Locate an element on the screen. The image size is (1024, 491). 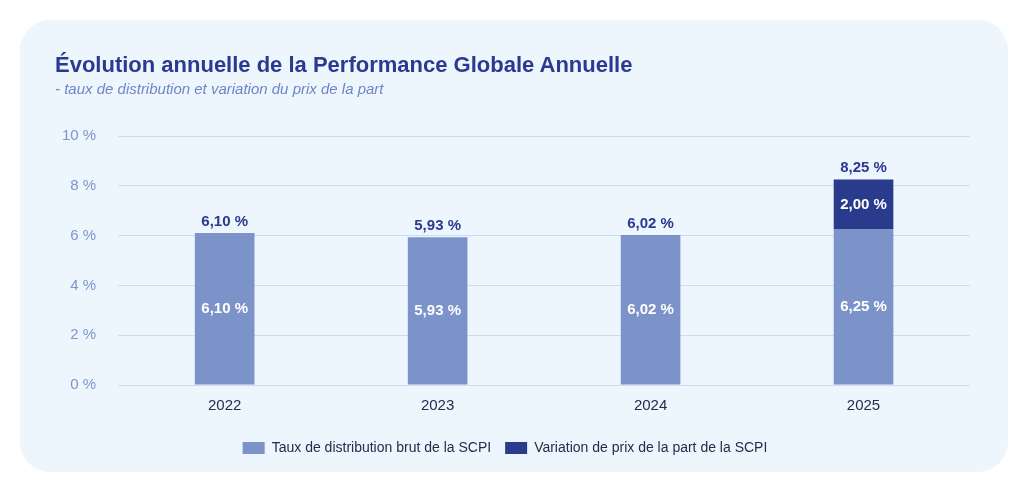
data-label: 6,02 % is located at coordinates (650, 308).